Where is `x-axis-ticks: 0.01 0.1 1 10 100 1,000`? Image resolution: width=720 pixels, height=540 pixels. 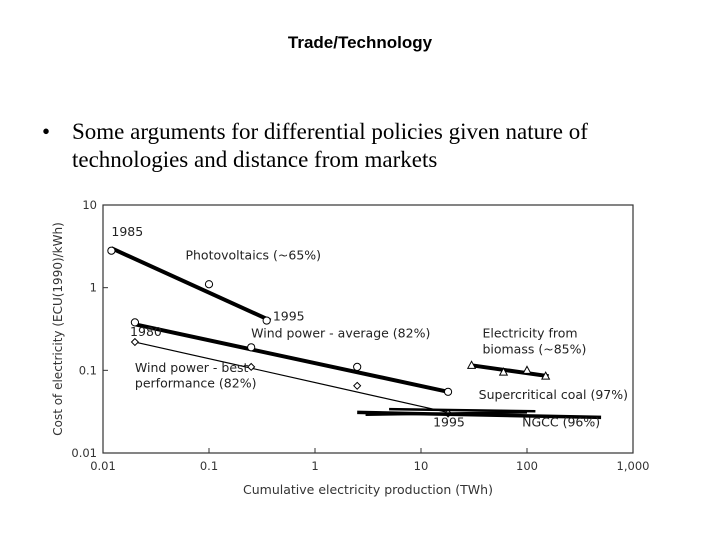 x-axis-ticks: 0.01 0.1 1 10 100 1,000 is located at coordinates (369, 460).